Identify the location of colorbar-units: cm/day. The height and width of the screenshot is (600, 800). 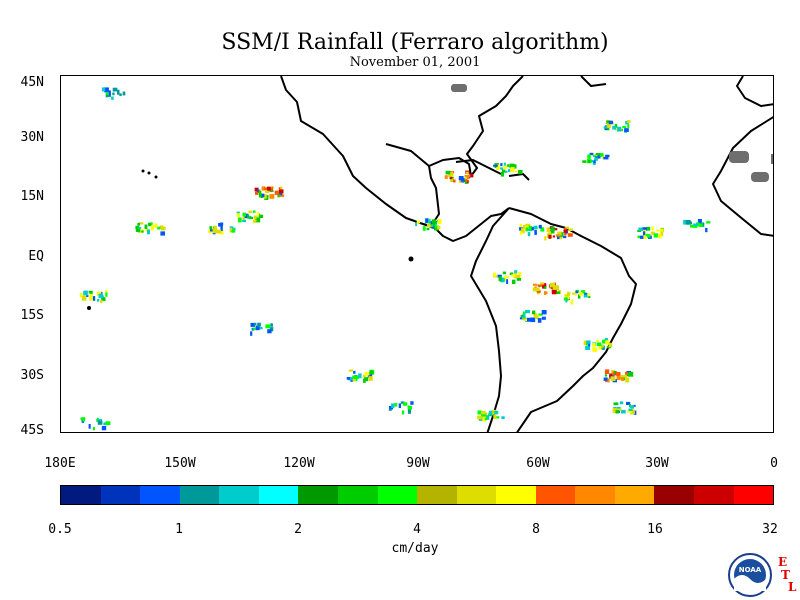
(415, 548).